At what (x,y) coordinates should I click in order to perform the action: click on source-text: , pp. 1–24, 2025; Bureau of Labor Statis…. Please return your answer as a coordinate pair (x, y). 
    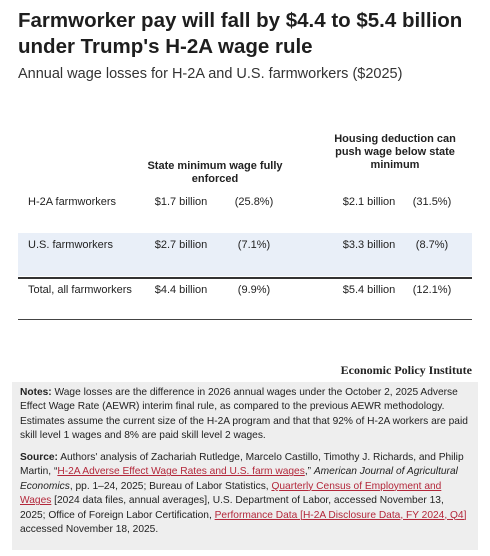
    Looking at the image, I should click on (170, 486).